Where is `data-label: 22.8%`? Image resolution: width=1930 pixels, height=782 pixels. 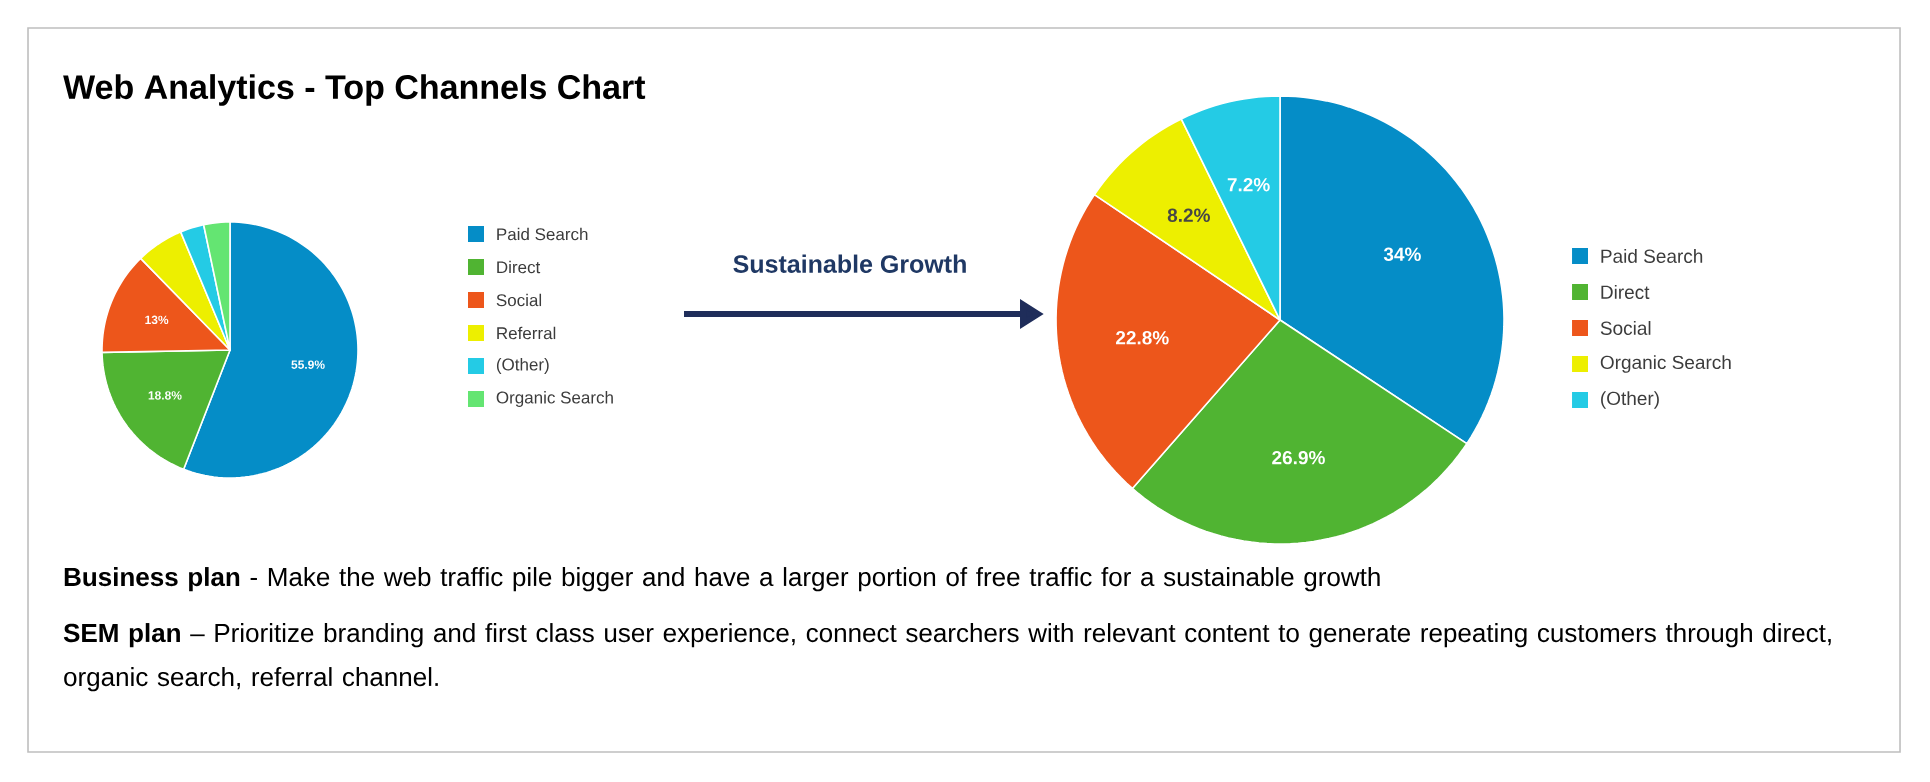 data-label: 22.8% is located at coordinates (1142, 338).